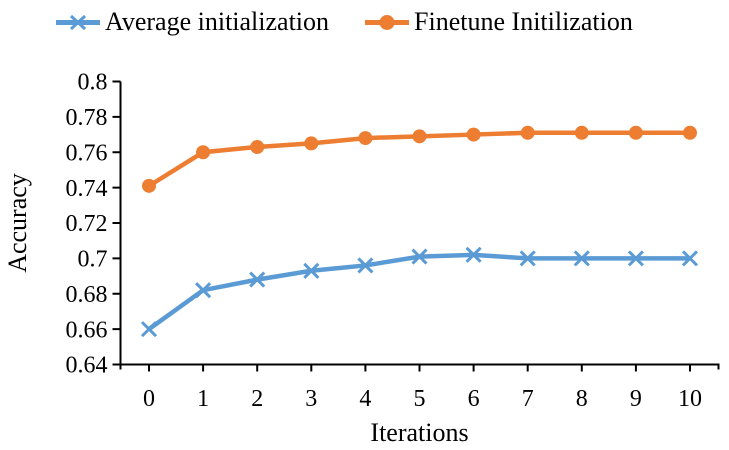 The width and height of the screenshot is (729, 450). I want to click on legend-label: Finetune Initilization, so click(523, 21).